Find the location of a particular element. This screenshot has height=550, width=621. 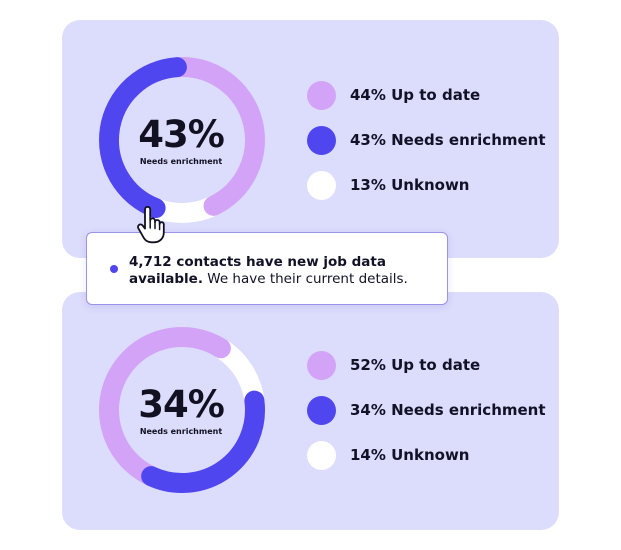

legend-label: 43% Needs enrichment is located at coordinates (448, 140).